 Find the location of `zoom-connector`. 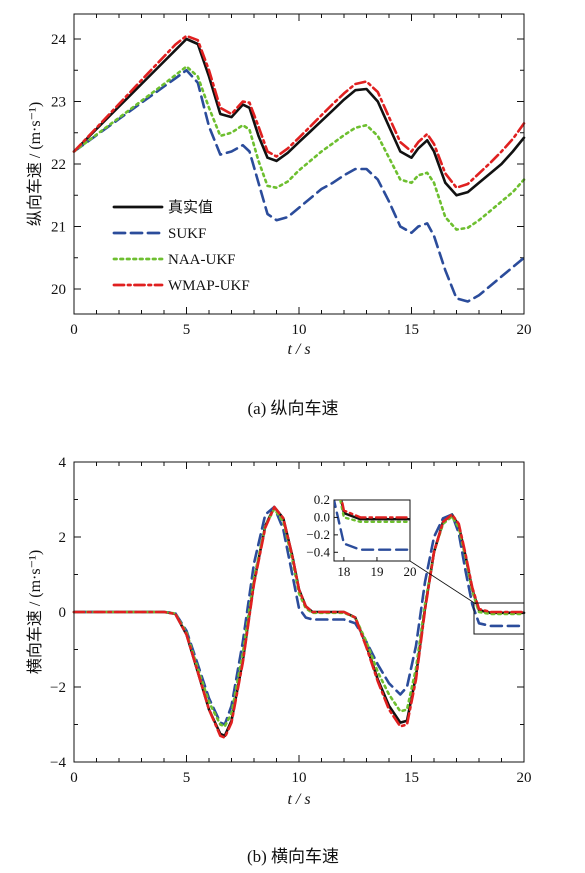

zoom-connector is located at coordinates (443, 582).